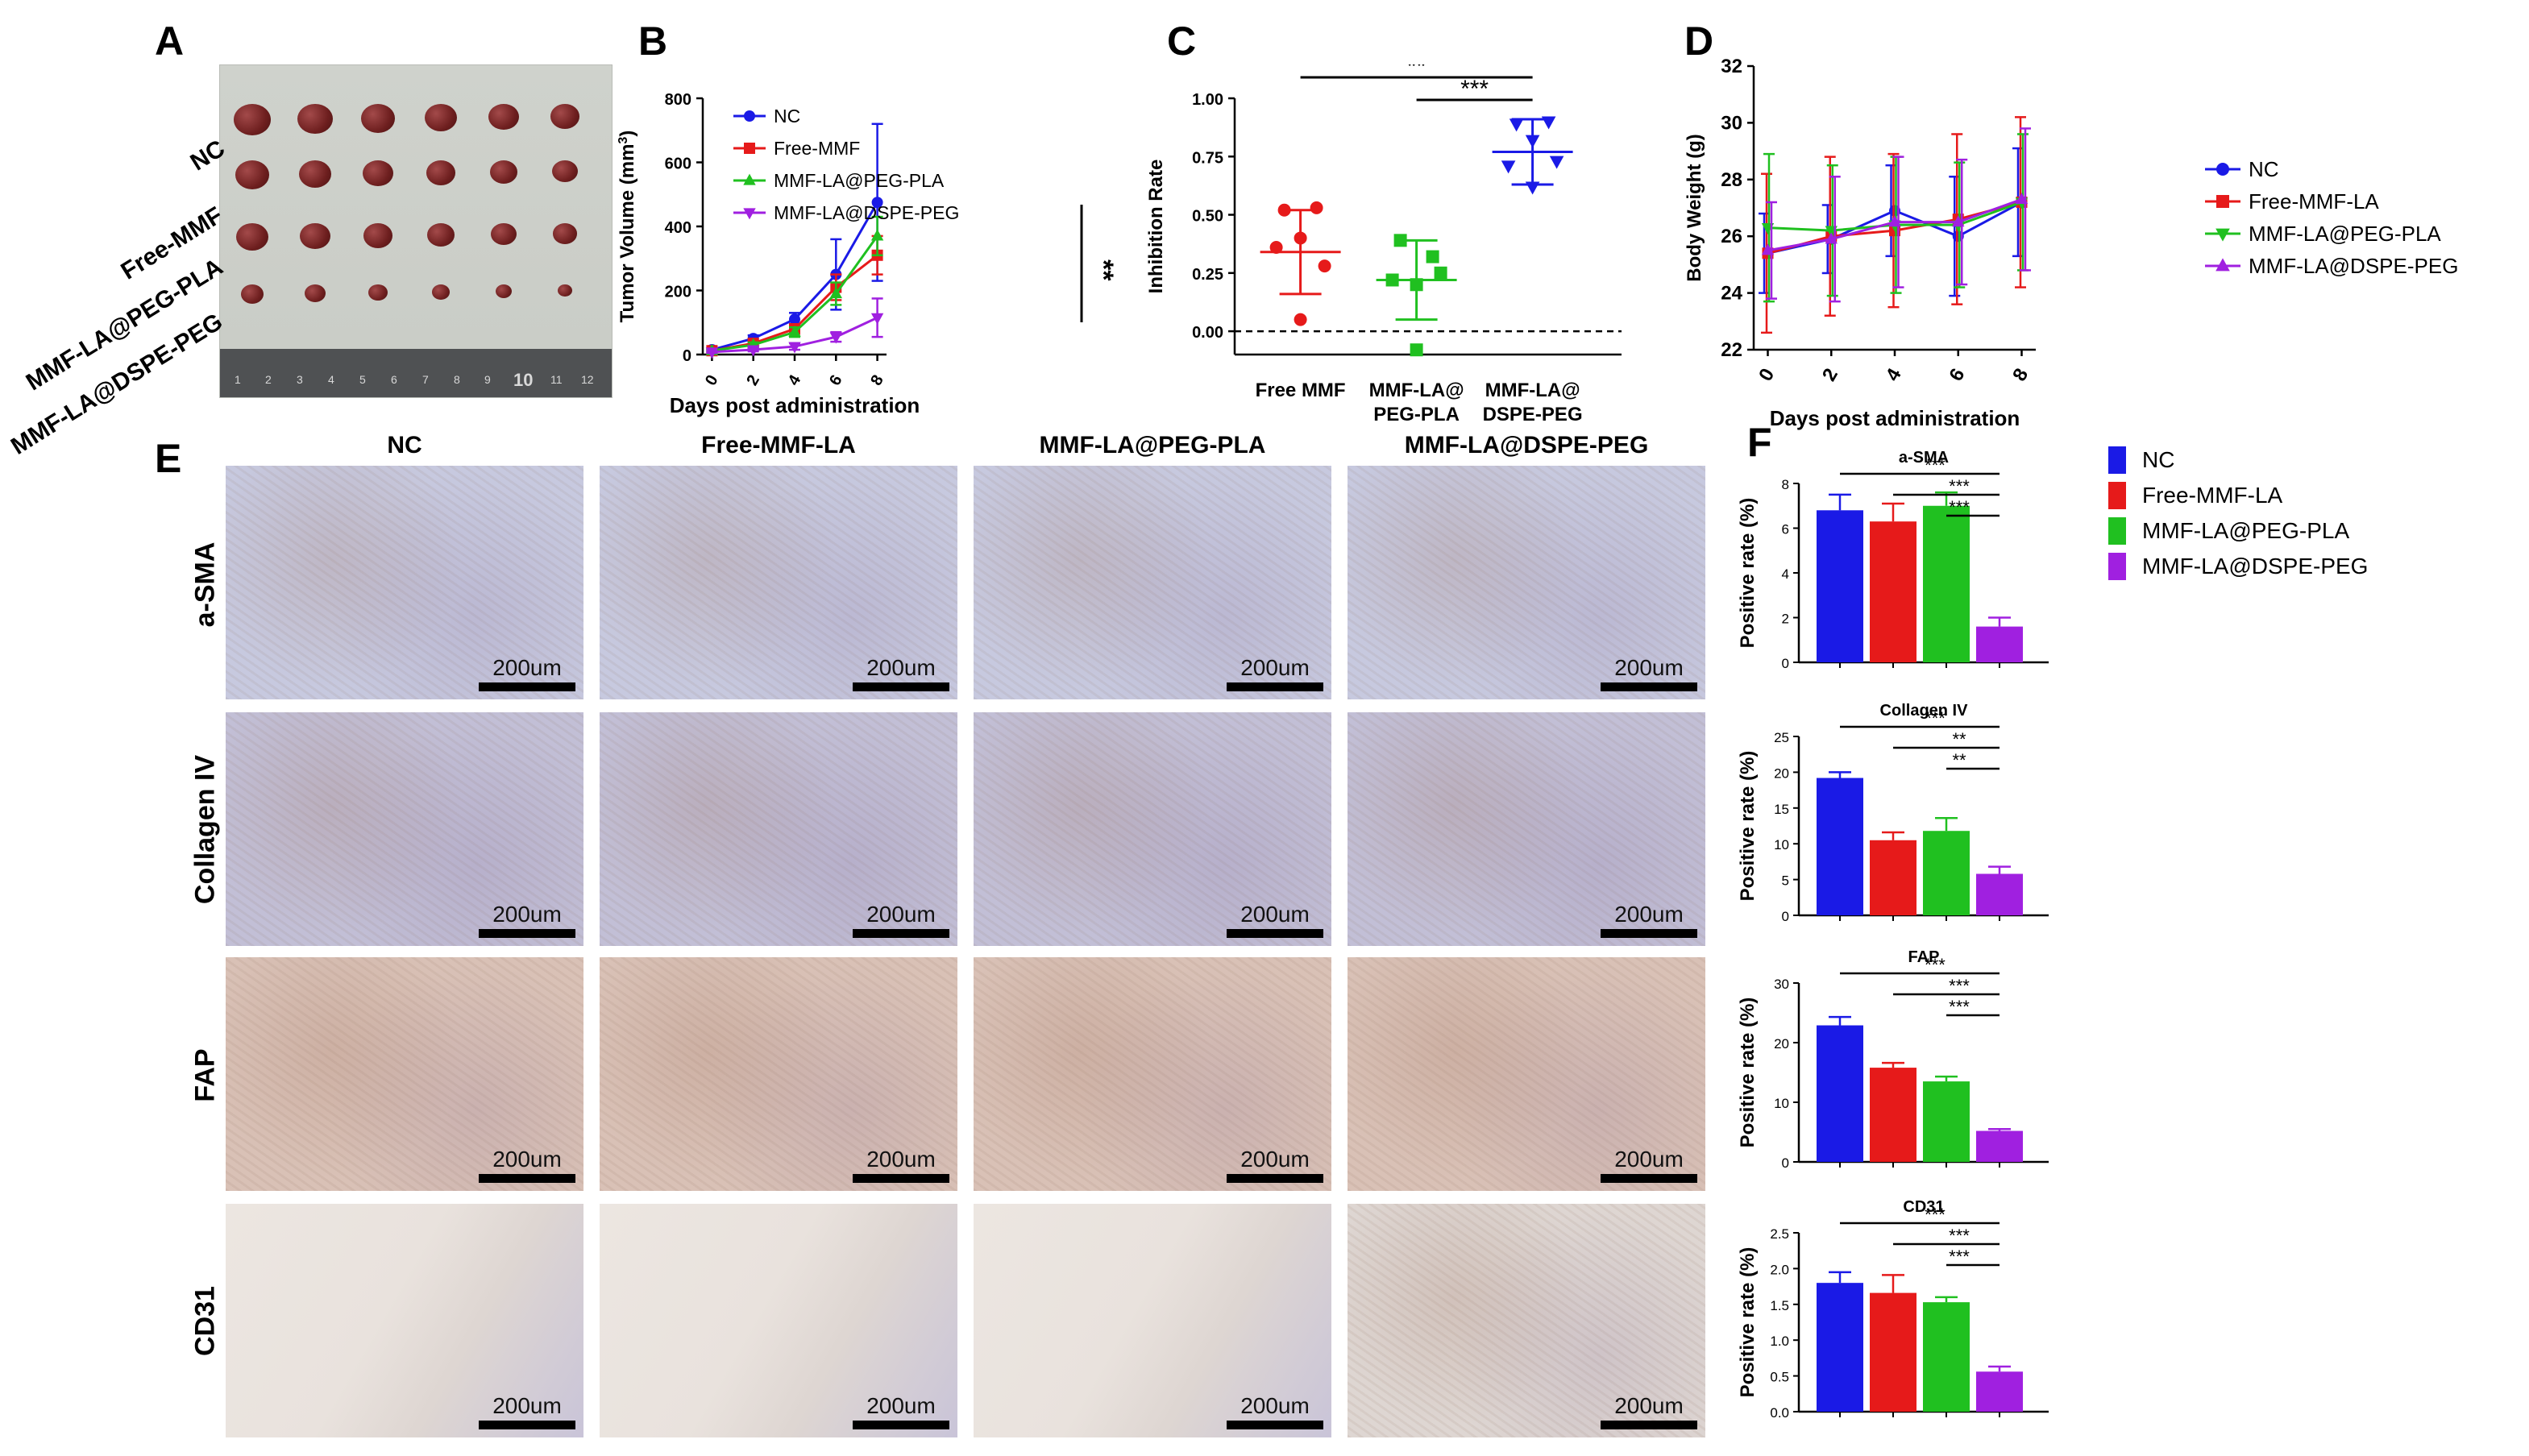  What do you see at coordinates (487, 379) in the screenshot?
I see `ruler-mark: 9` at bounding box center [487, 379].